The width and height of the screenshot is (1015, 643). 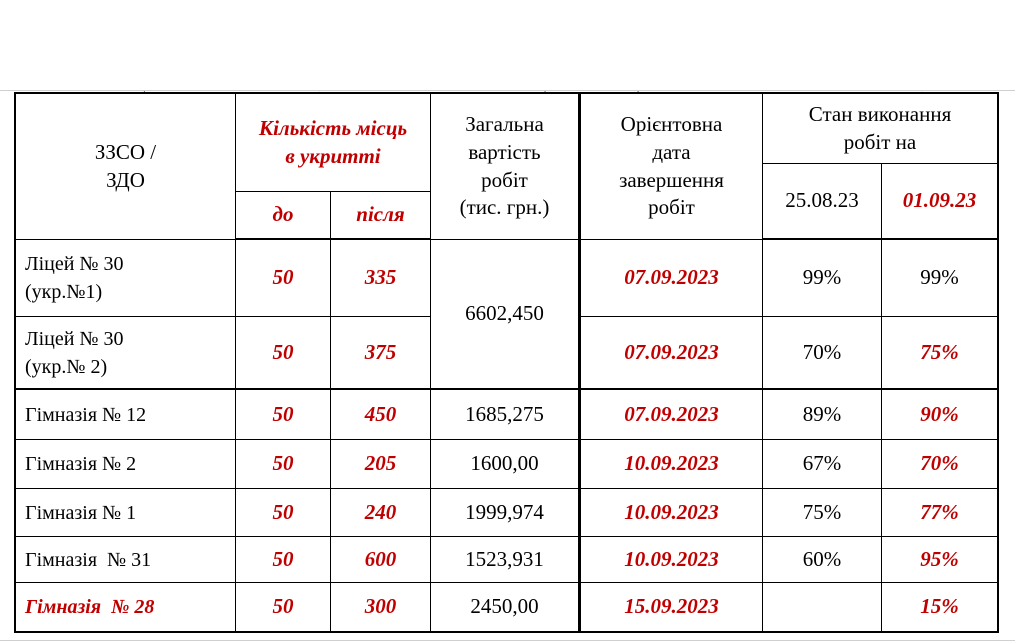 What do you see at coordinates (939, 560) in the screenshot?
I see `cell-progress-2: 95%` at bounding box center [939, 560].